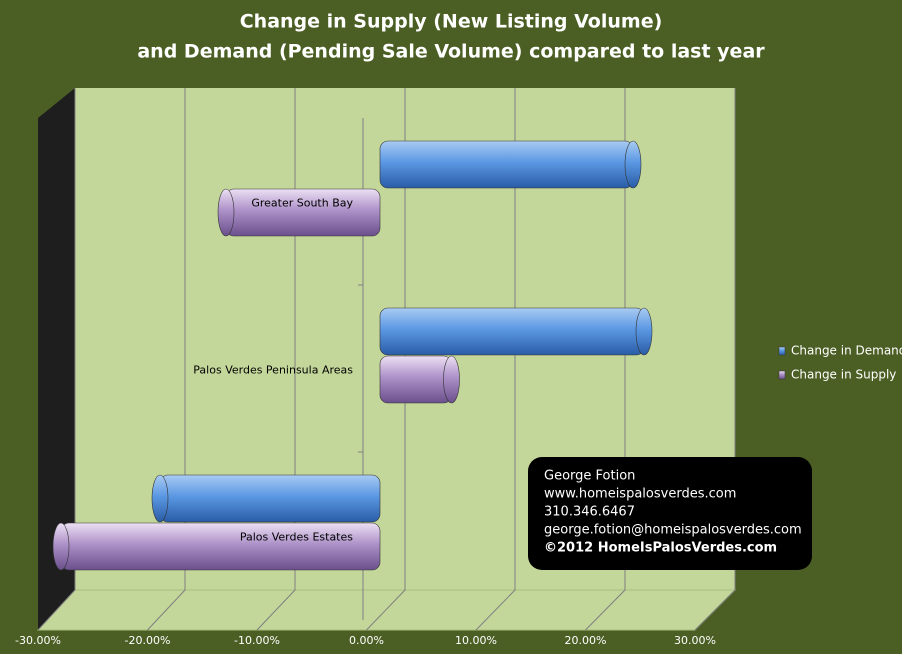 Image resolution: width=902 pixels, height=654 pixels. Describe the element at coordinates (148, 640) in the screenshot. I see `x-tick-label: -20.00%` at that location.